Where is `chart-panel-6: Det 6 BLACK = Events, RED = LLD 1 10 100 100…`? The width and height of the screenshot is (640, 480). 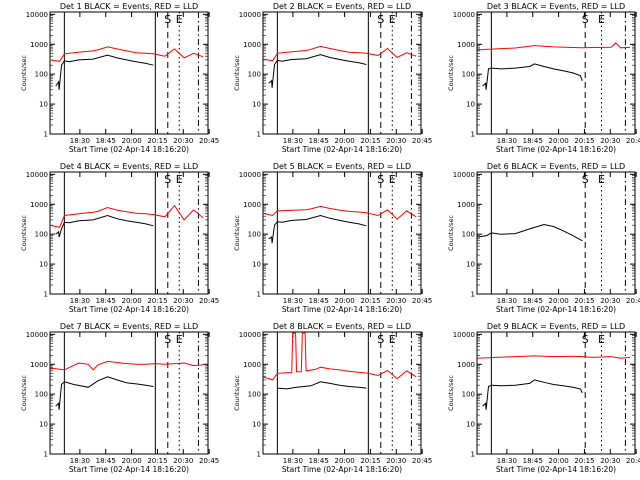
chart-panel-6: Det 6 BLACK = Events, RED = LLD 1 10 100 100… is located at coordinates (543, 238).